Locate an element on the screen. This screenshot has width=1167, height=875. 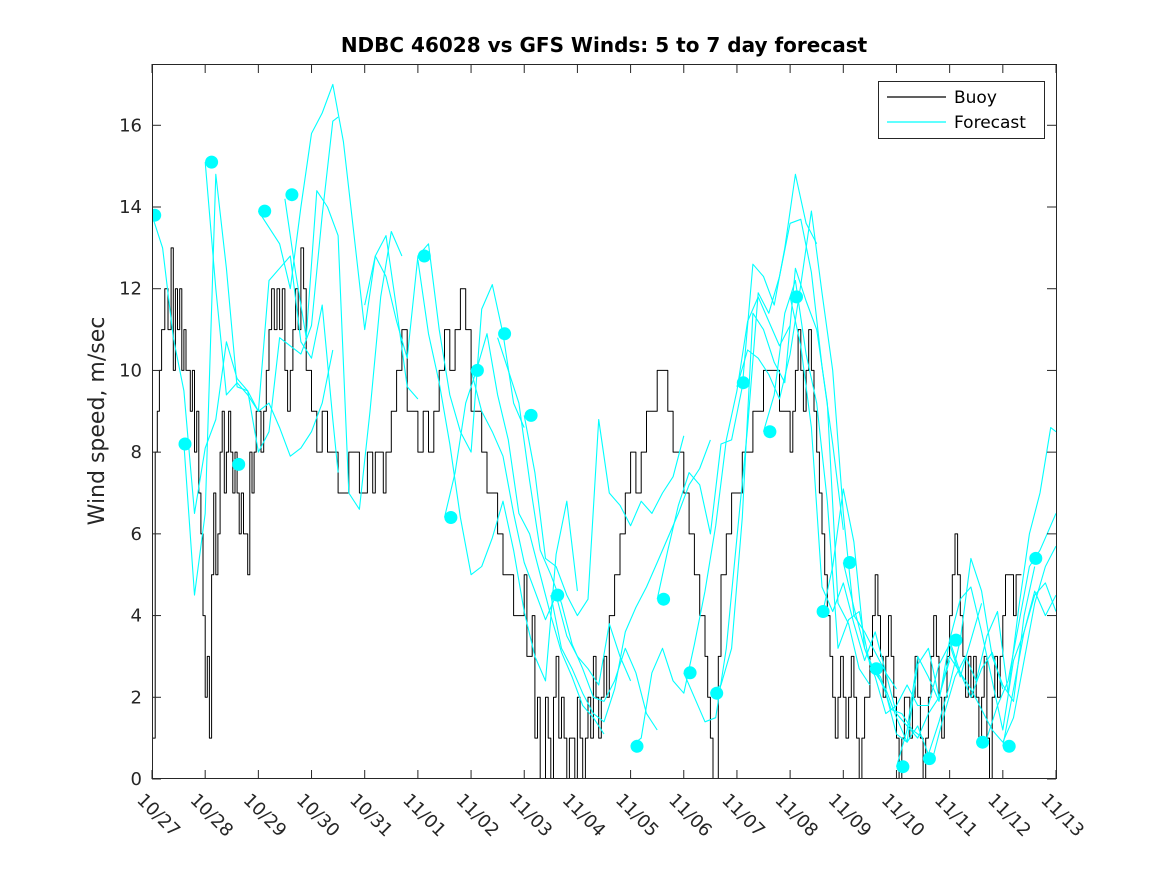
legend-box is located at coordinates (961, 110).